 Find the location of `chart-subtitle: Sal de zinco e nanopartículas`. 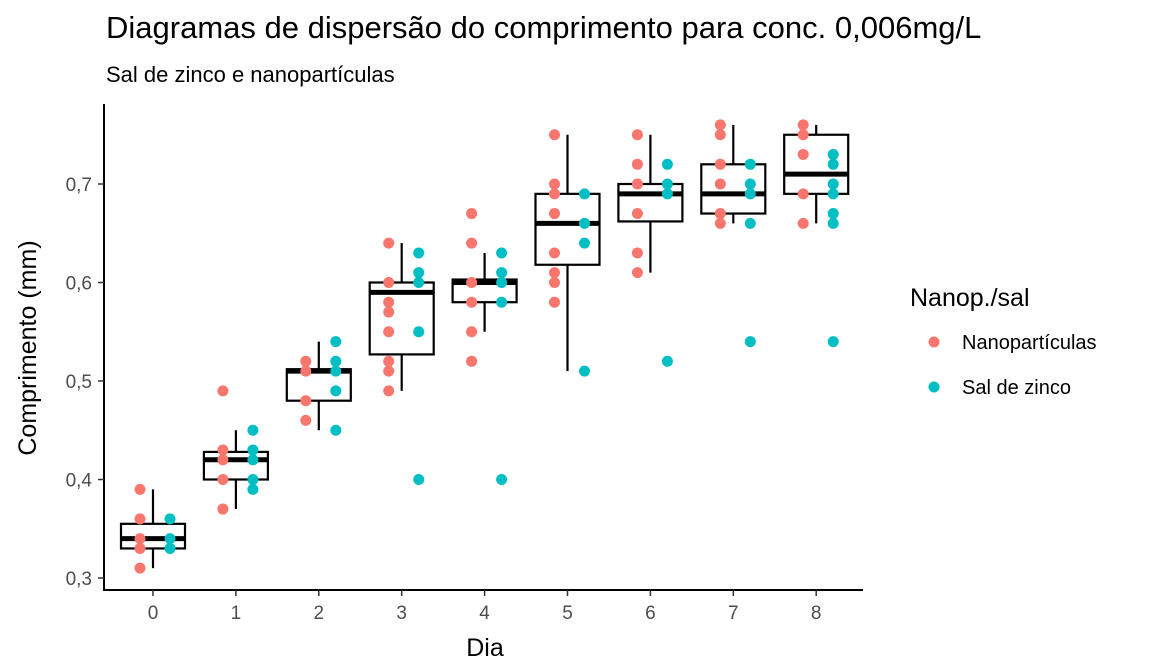

chart-subtitle: Sal de zinco e nanopartículas is located at coordinates (250, 74).